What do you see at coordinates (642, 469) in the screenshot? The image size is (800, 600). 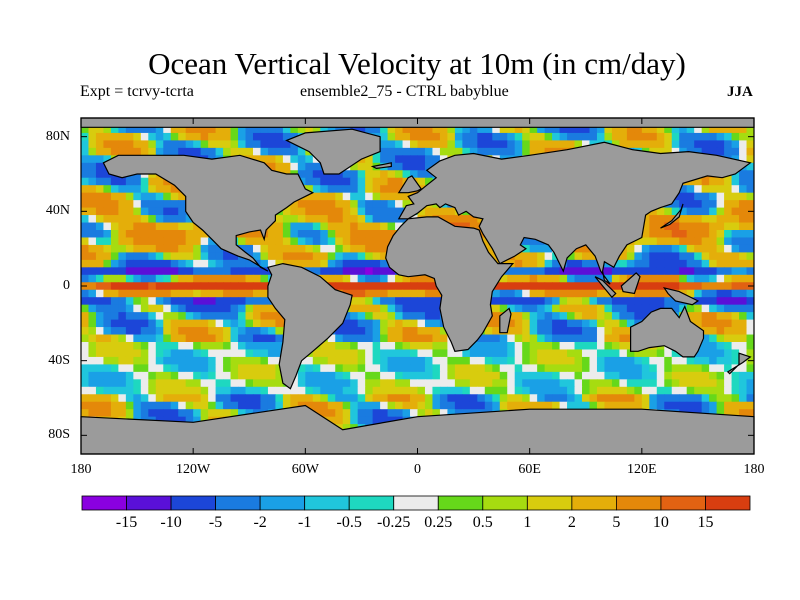 I see `lon-label: 120E` at bounding box center [642, 469].